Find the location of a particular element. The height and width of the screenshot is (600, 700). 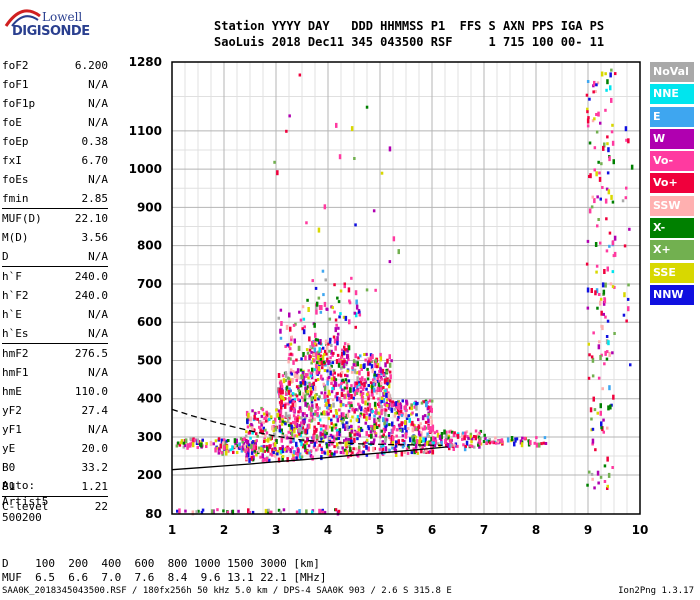

param-name: foF2 is located at coordinates (15, 65).